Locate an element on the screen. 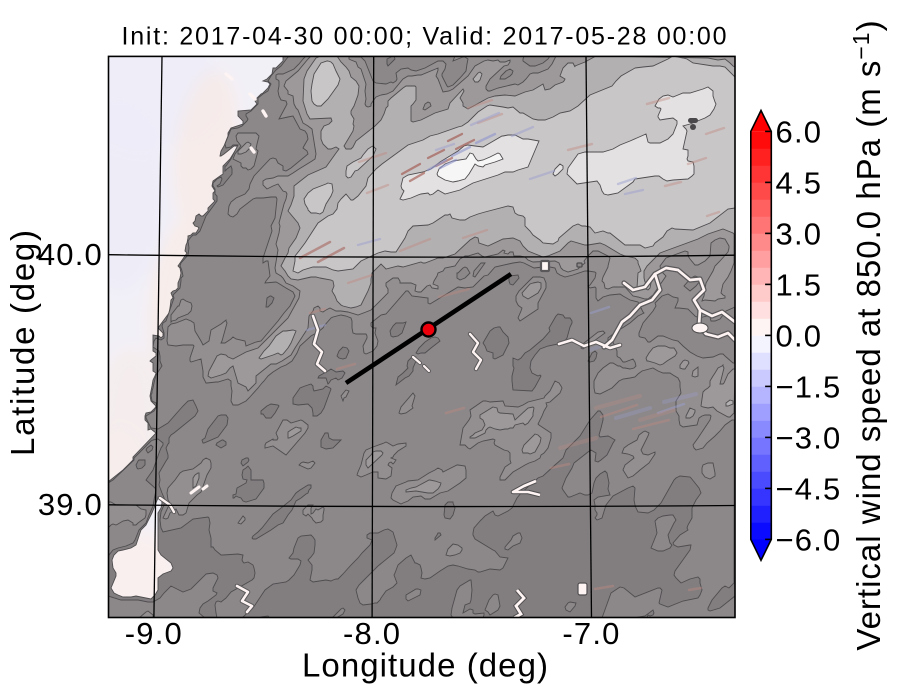 This screenshot has width=900, height=700. svg-text: 6.0 is located at coordinates (799, 131).